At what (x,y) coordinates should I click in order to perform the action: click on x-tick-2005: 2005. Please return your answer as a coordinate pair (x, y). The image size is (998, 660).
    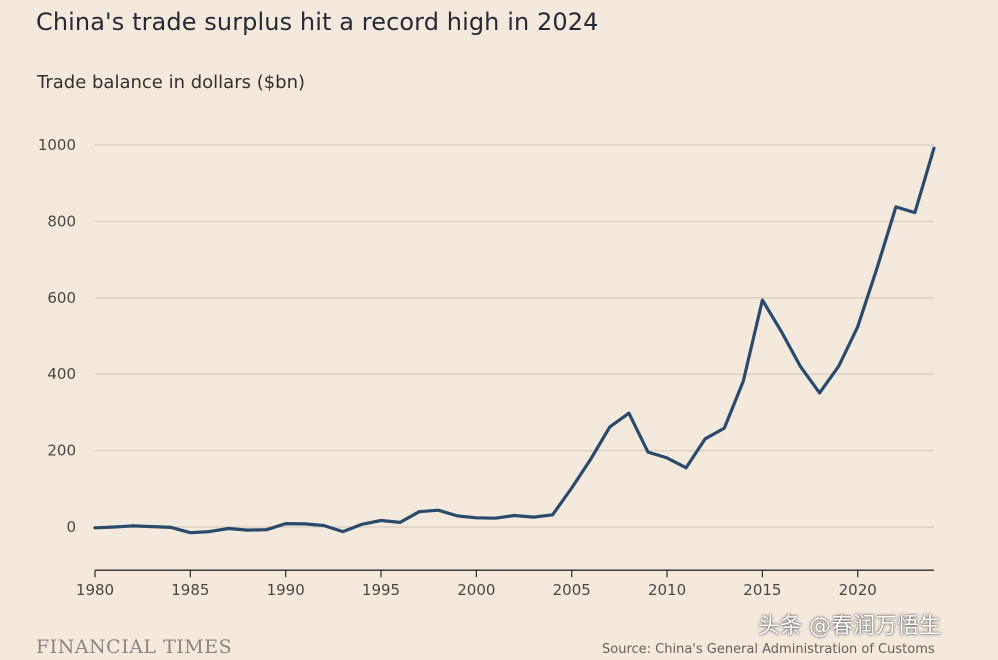
    Looking at the image, I should click on (572, 590).